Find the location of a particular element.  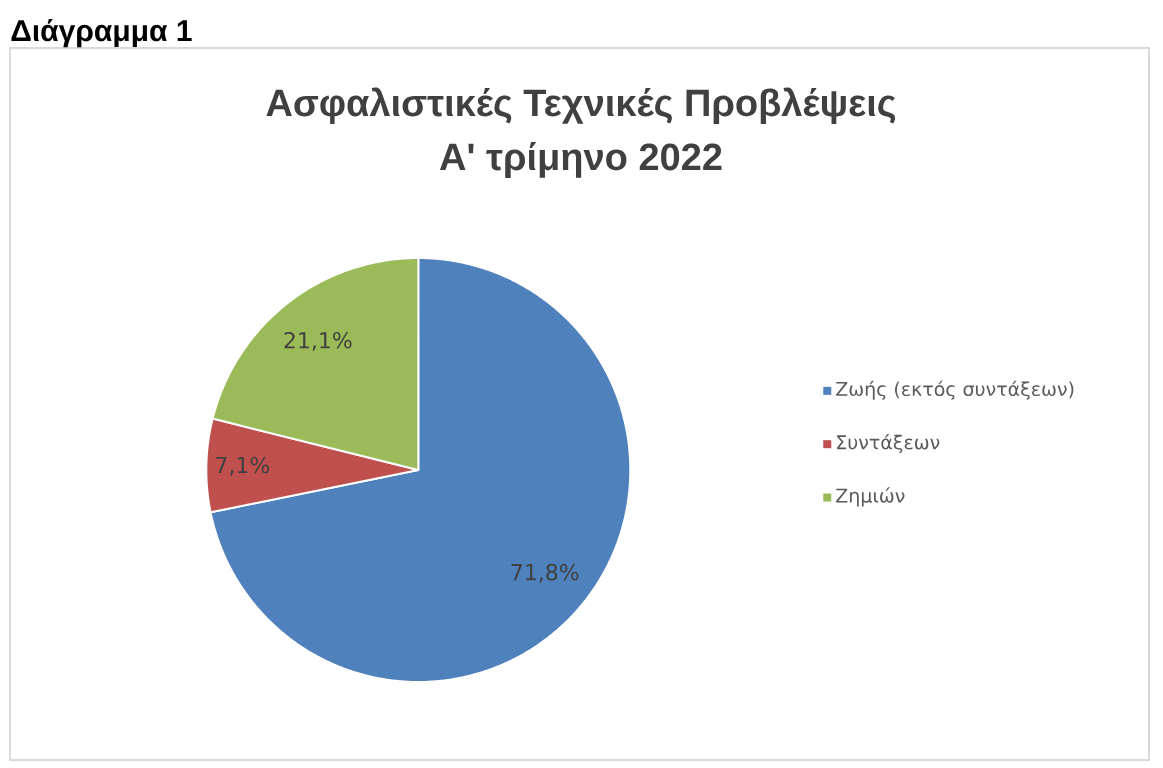

data-label: 21,1% is located at coordinates (318, 341).